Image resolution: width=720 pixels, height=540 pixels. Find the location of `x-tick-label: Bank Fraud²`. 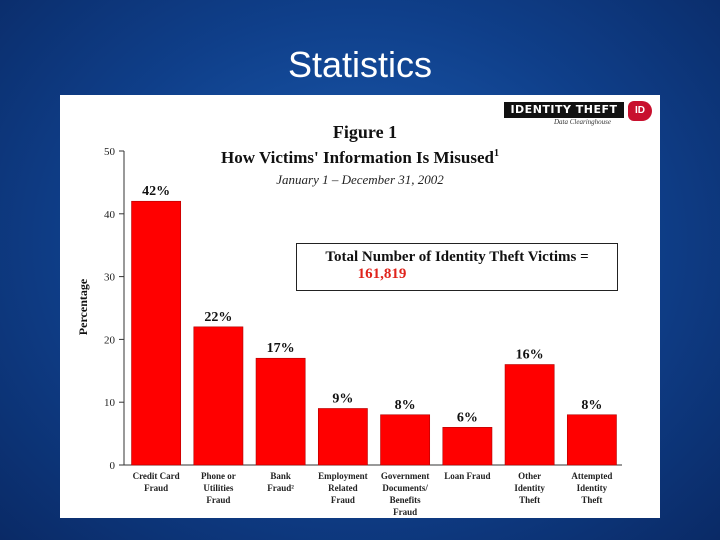

x-tick-label: Bank Fraud² is located at coordinates (280, 482).